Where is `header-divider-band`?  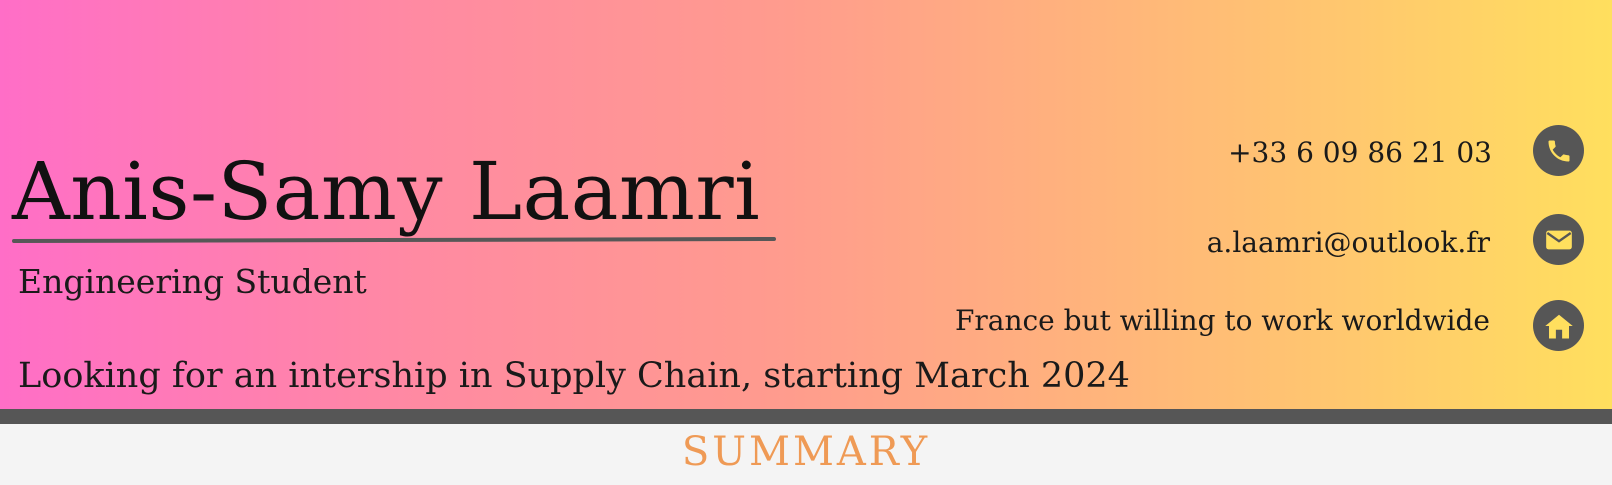 header-divider-band is located at coordinates (806, 416).